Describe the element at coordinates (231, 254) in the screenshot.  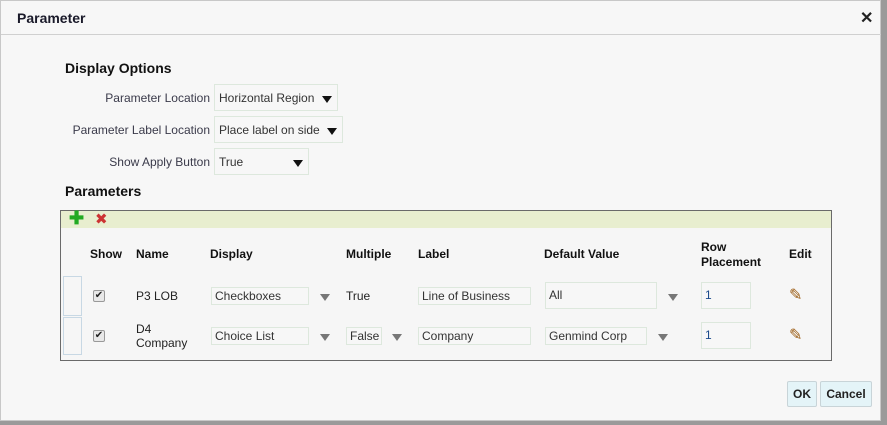
I see `column-header-display: Display` at that location.